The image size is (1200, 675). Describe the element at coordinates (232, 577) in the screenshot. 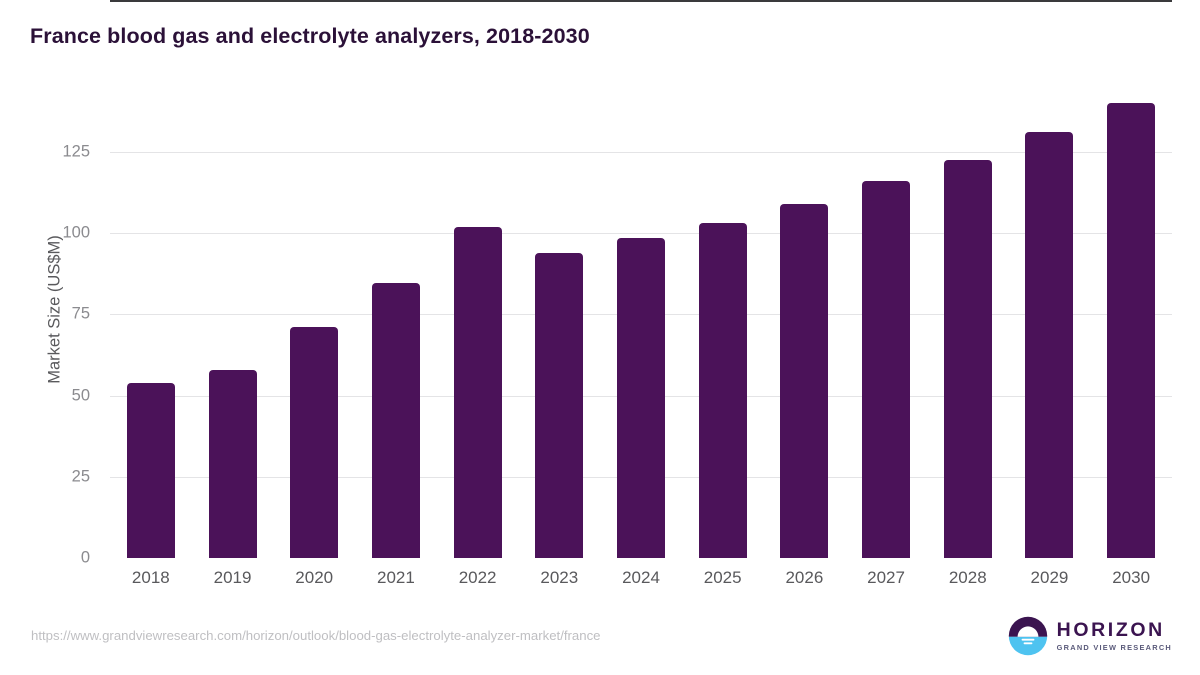

I see `x-tick-label: 2019` at that location.